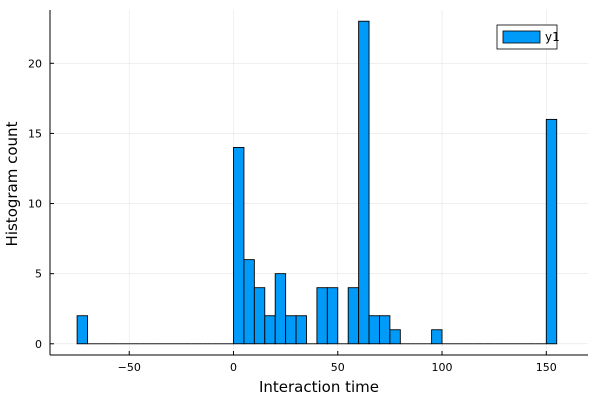 The height and width of the screenshot is (400, 600). Describe the element at coordinates (442, 367) in the screenshot. I see `x-tick-label: 100` at that location.